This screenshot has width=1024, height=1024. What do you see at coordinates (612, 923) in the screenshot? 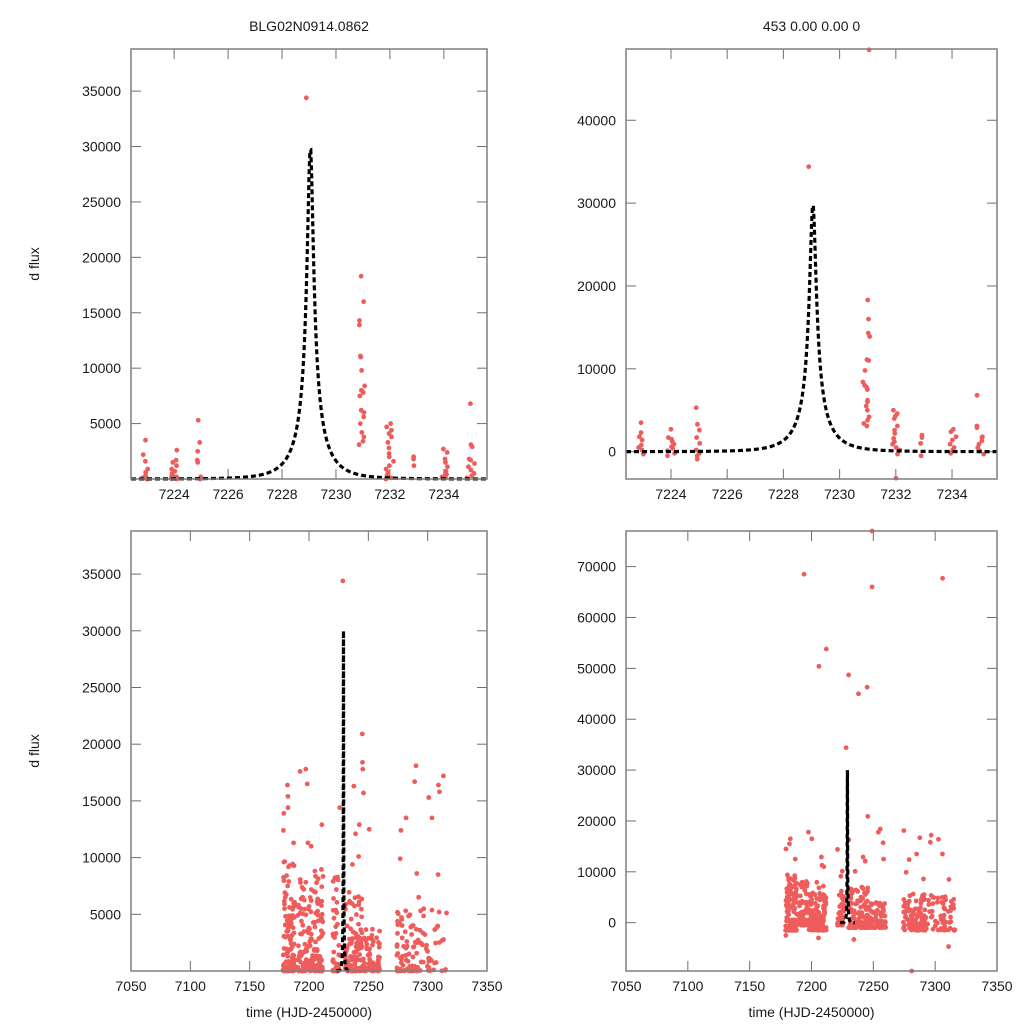
I see `y-tick-label: 0` at bounding box center [612, 923].